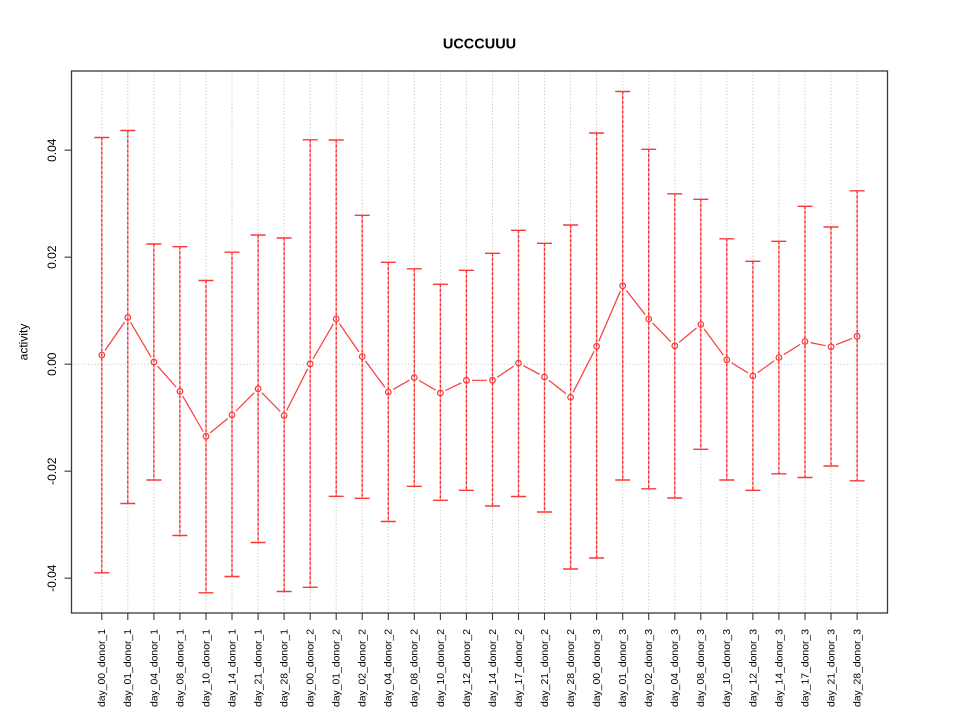 This screenshot has height=725, width=960. I want to click on svg-text: day_10_donor_1, so click(206, 668).